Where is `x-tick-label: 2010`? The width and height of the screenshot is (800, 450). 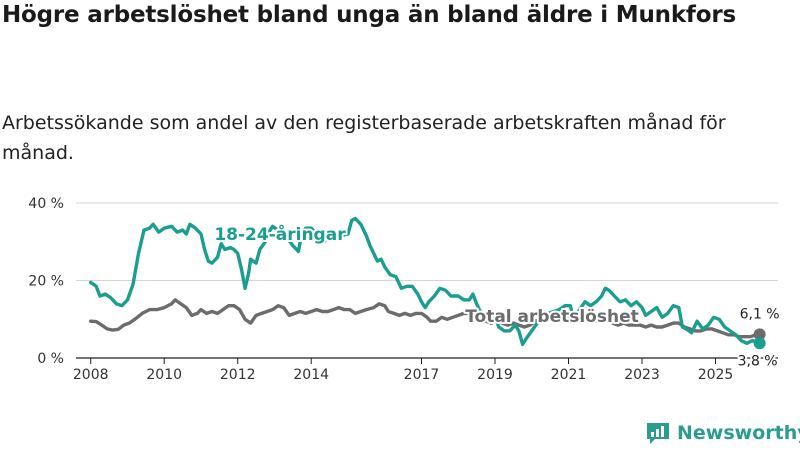
x-tick-label: 2010 is located at coordinates (164, 375).